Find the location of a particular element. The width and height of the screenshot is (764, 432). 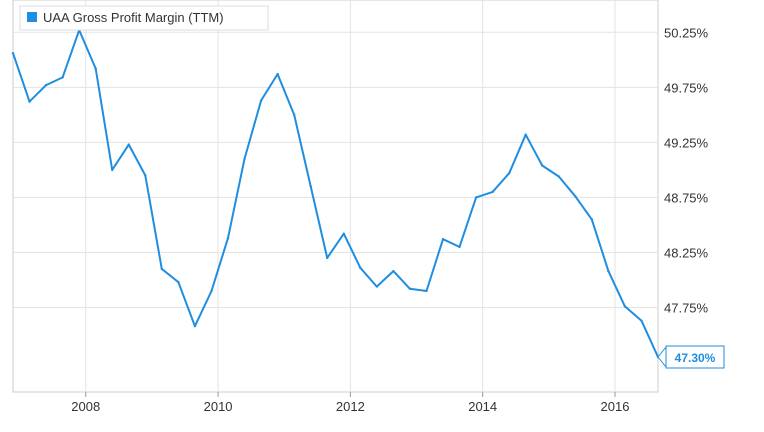

last-value-box is located at coordinates (695, 357).